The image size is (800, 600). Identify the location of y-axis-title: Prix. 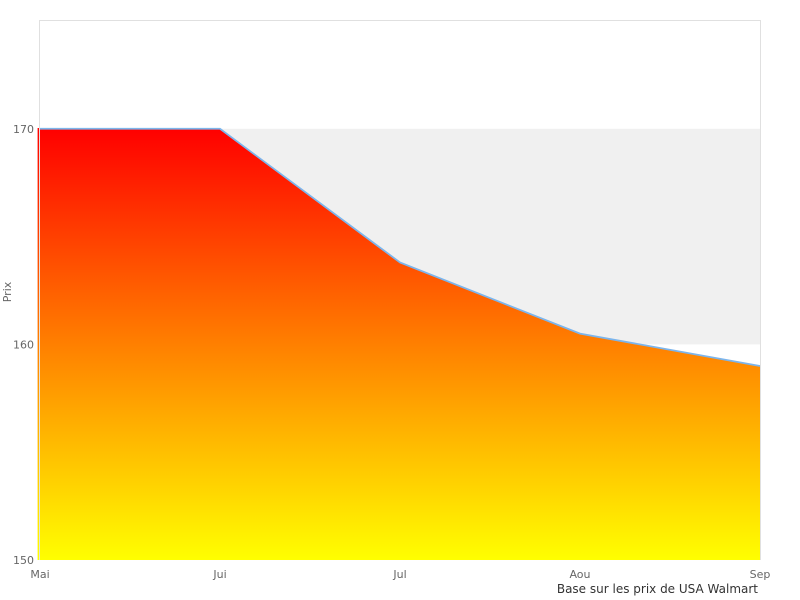
(7, 291).